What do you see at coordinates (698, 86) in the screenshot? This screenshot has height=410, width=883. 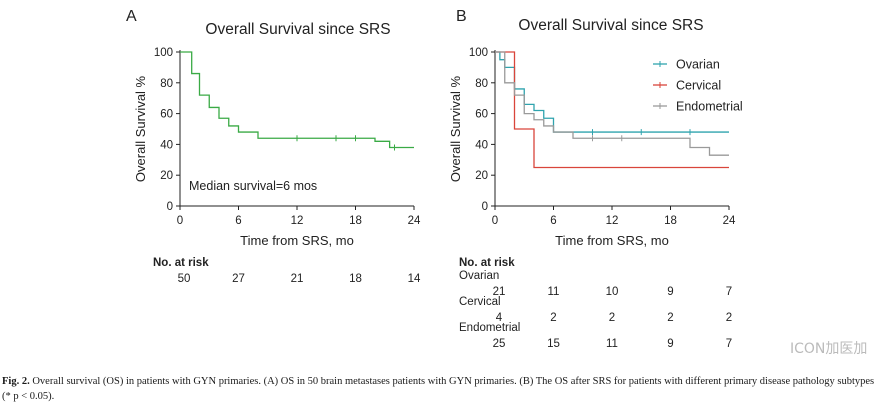 I see `panel-b-legend-label-cervical: Cervical` at bounding box center [698, 86].